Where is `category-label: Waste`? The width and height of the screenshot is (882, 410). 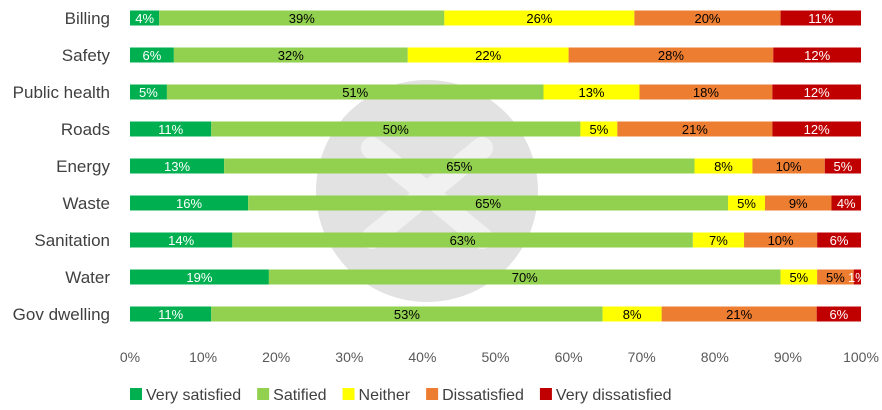
category-label: Waste is located at coordinates (86, 203).